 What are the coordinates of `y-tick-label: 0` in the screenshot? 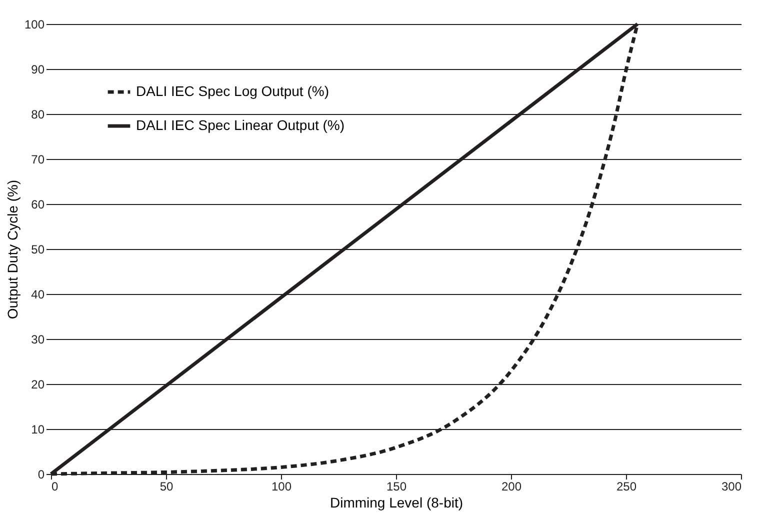 It's located at (41, 475).